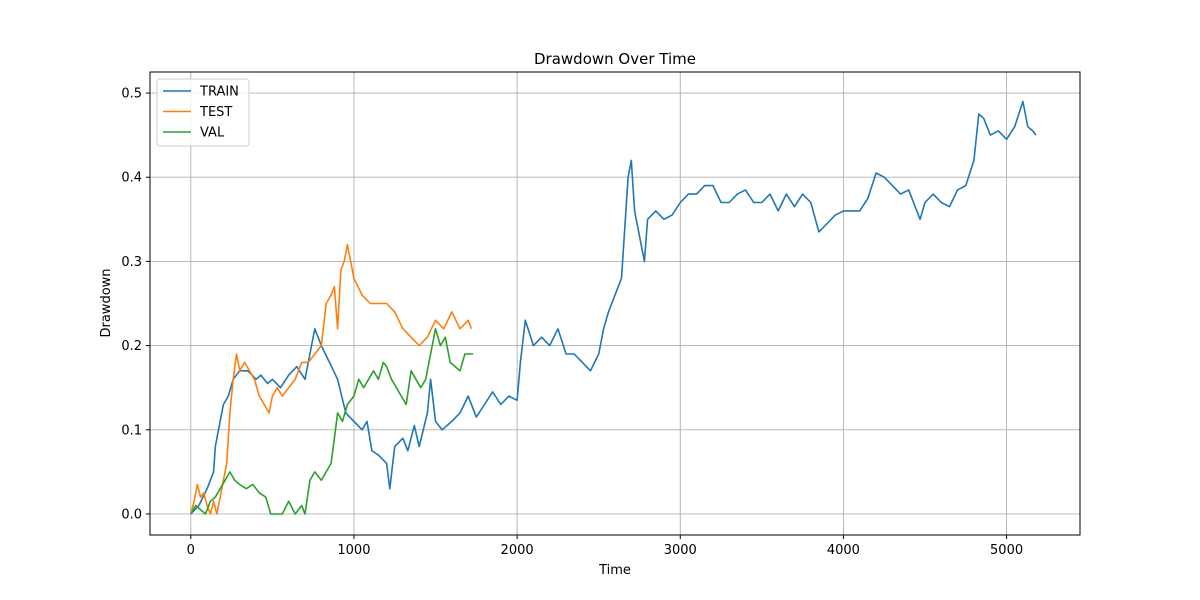 This screenshot has height=600, width=1200. What do you see at coordinates (219, 92) in the screenshot?
I see `legend-label-train: TRAIN` at bounding box center [219, 92].